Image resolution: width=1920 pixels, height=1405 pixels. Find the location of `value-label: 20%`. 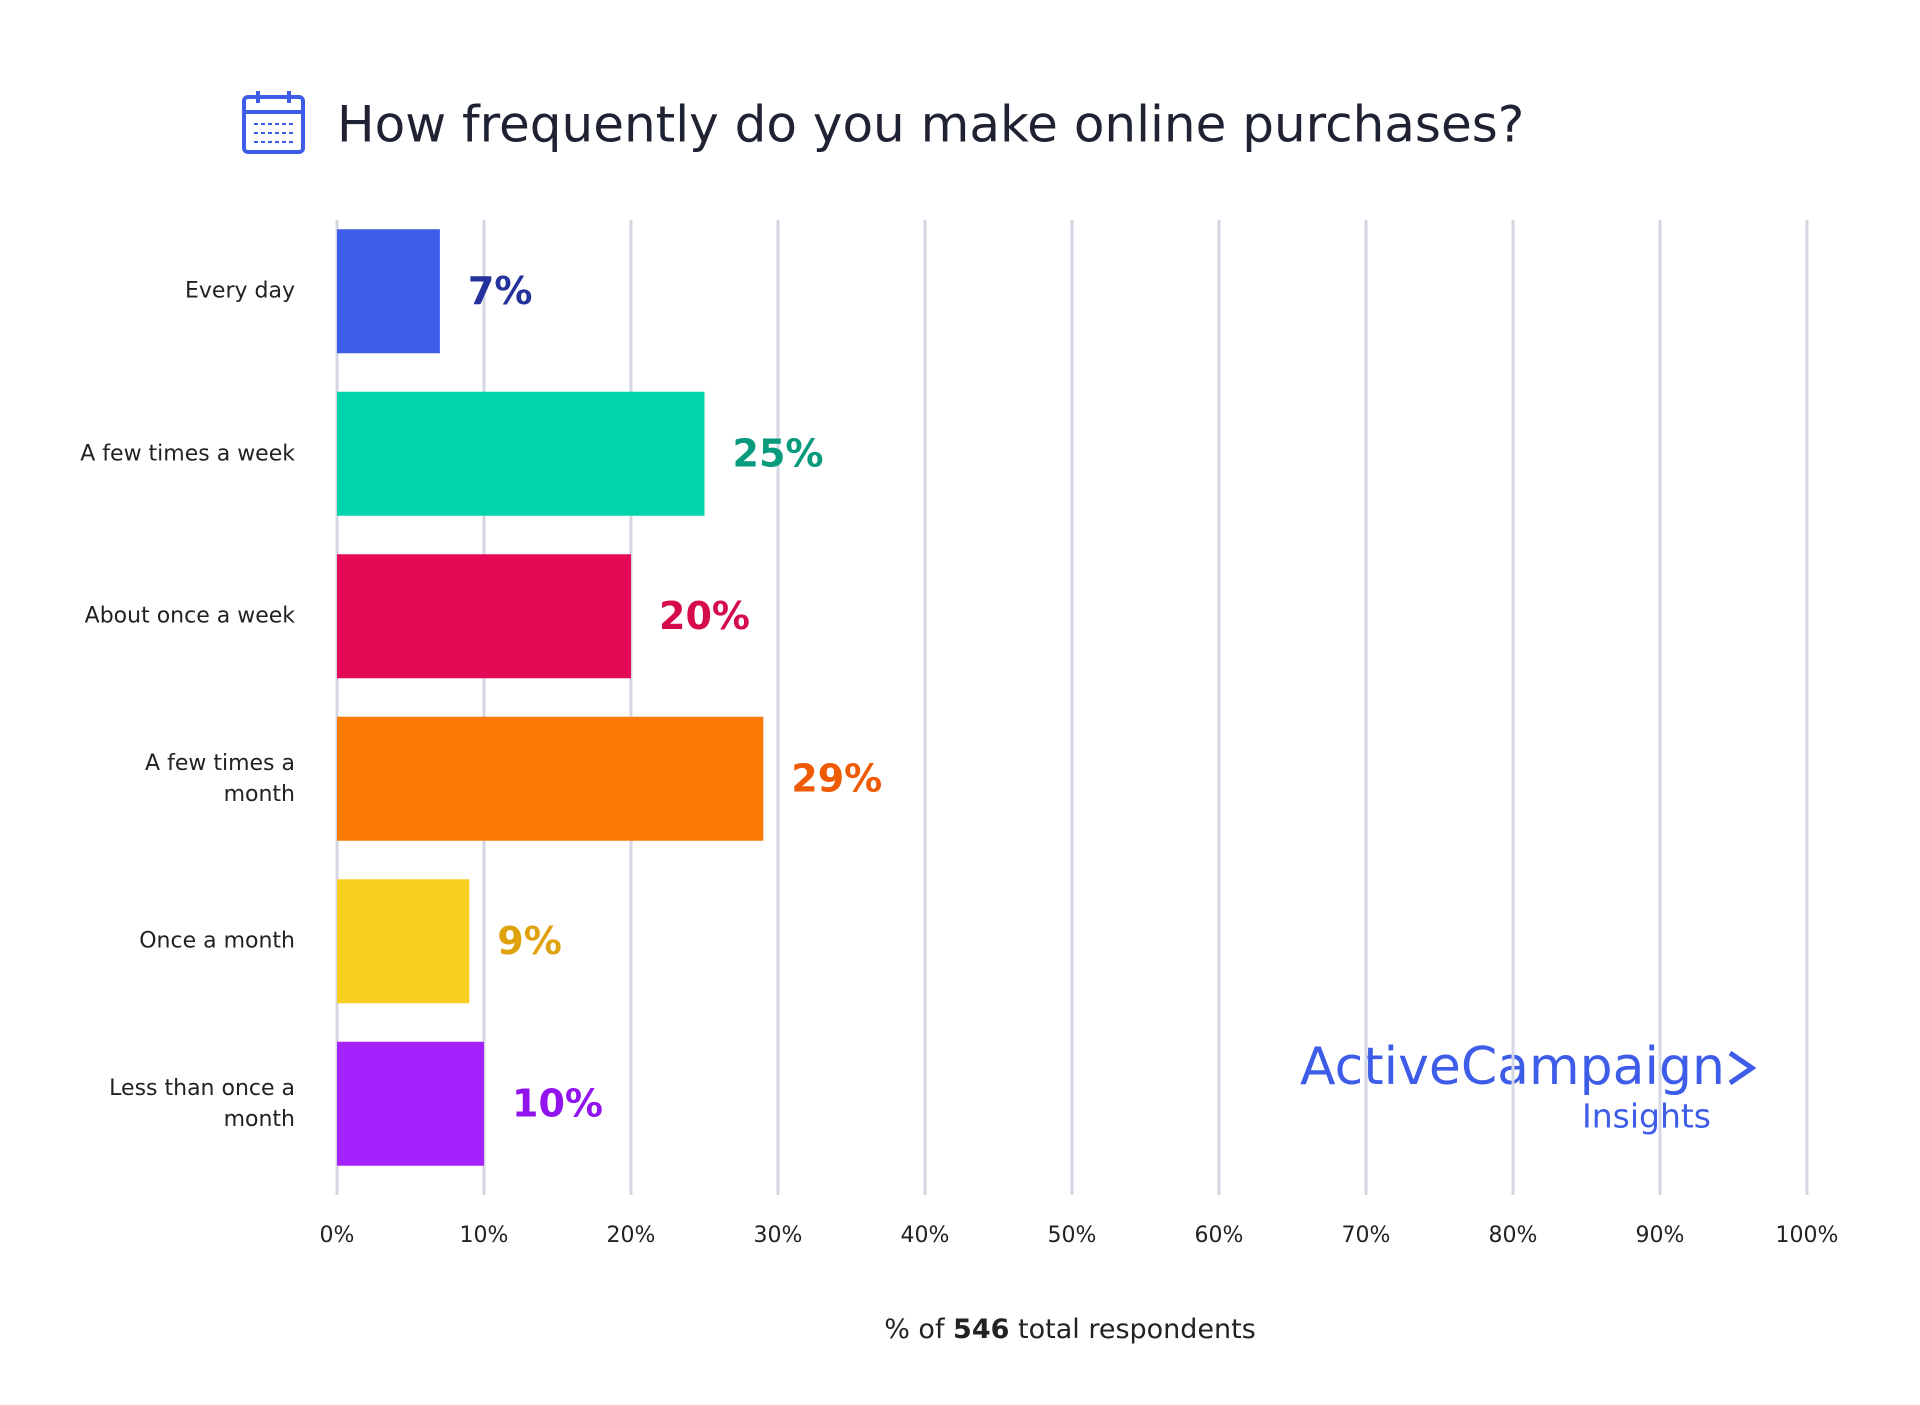

value-label: 20% is located at coordinates (704, 616).